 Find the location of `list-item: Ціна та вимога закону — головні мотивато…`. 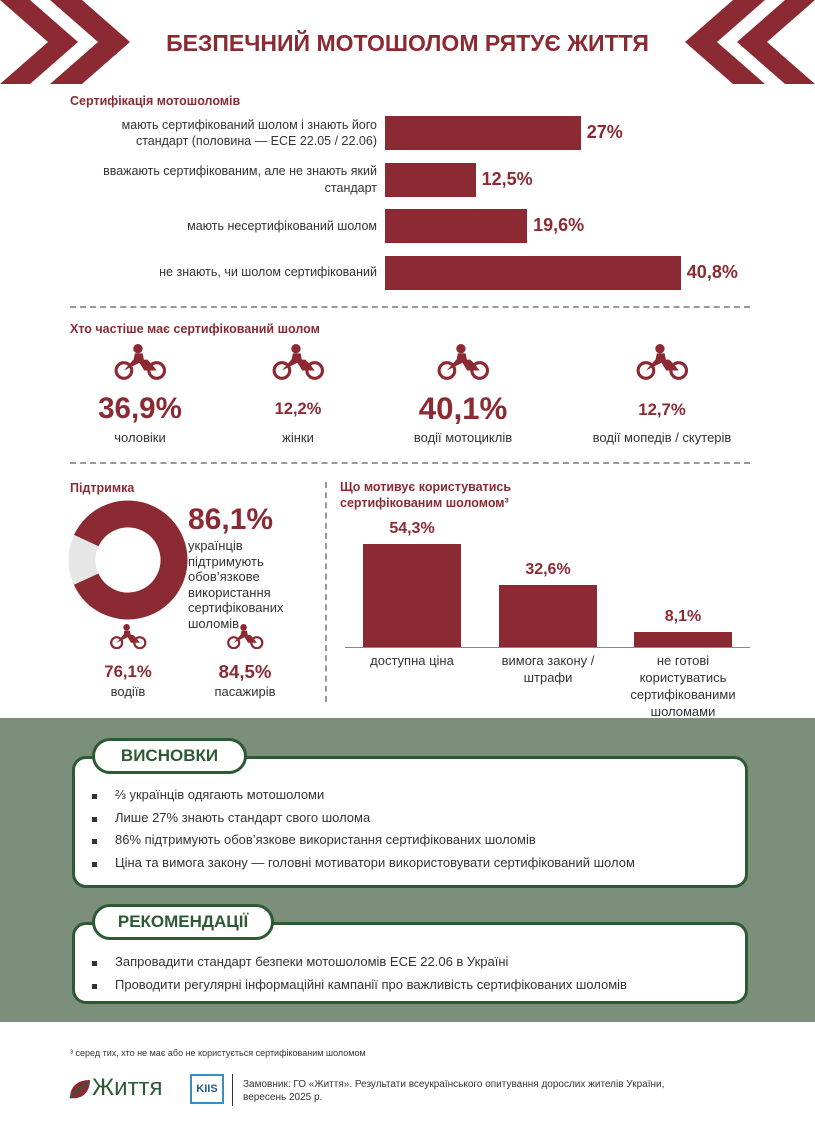

list-item: Ціна та вимога закону — головні мотивато… is located at coordinates (375, 863).